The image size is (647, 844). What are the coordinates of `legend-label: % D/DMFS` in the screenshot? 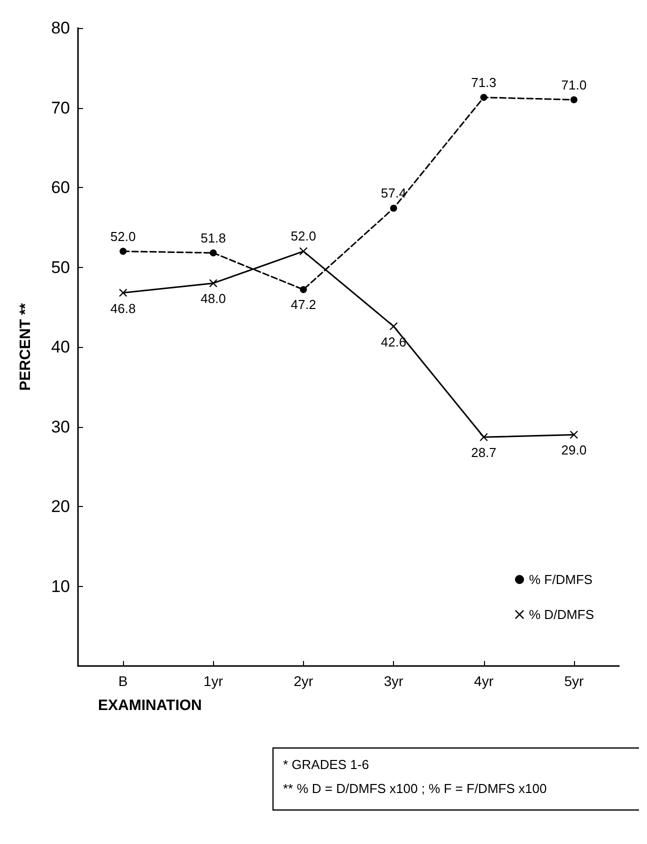 It's located at (561, 614).